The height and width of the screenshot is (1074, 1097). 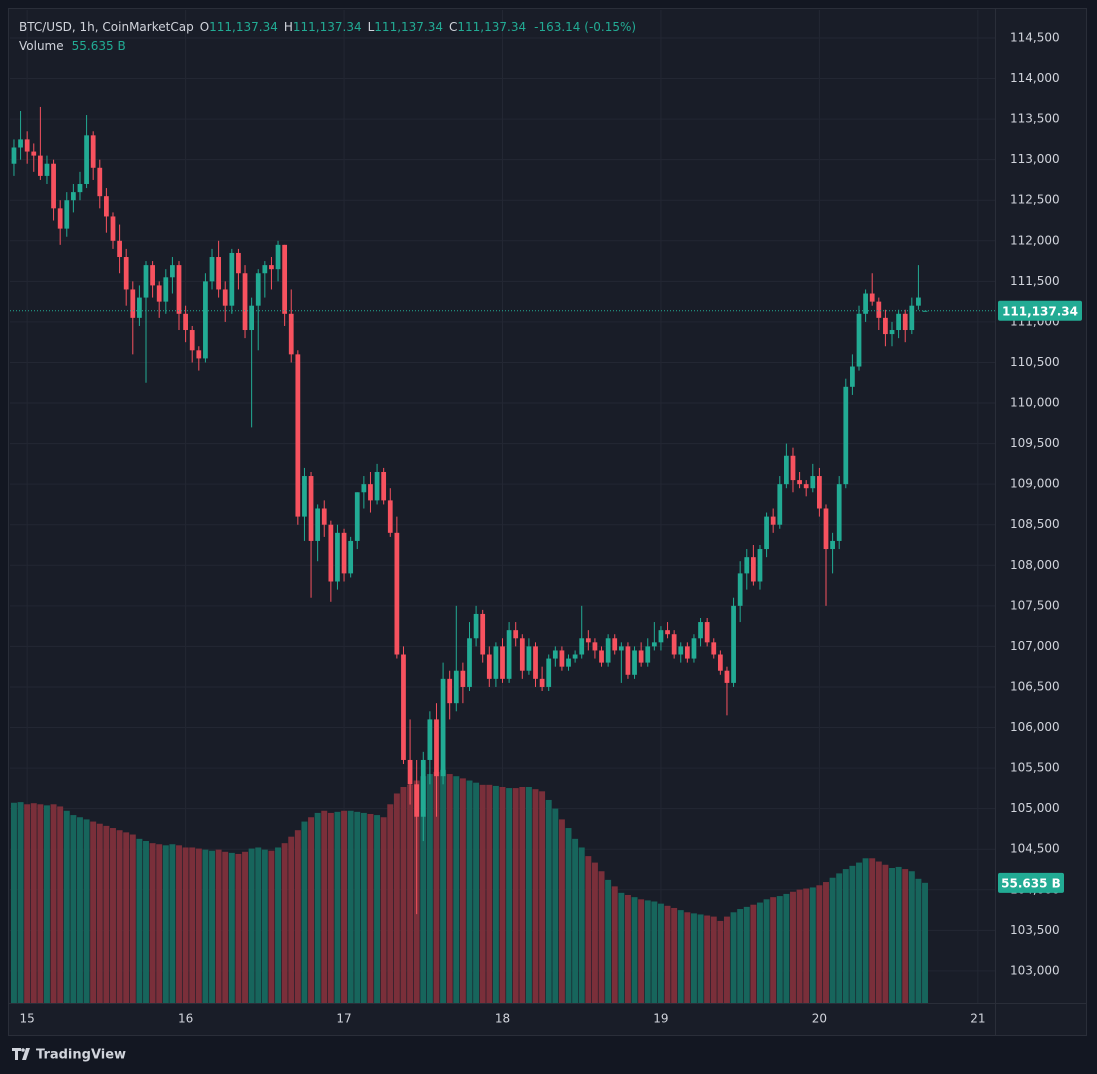 I want to click on brand-logo: TradingView, so click(x=69, y=1055).